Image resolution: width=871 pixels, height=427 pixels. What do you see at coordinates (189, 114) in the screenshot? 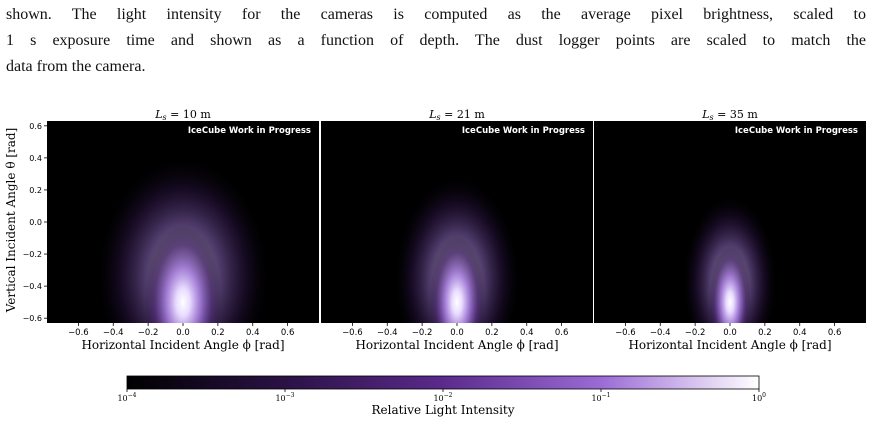
I see `title-value: = 10 m` at bounding box center [189, 114].